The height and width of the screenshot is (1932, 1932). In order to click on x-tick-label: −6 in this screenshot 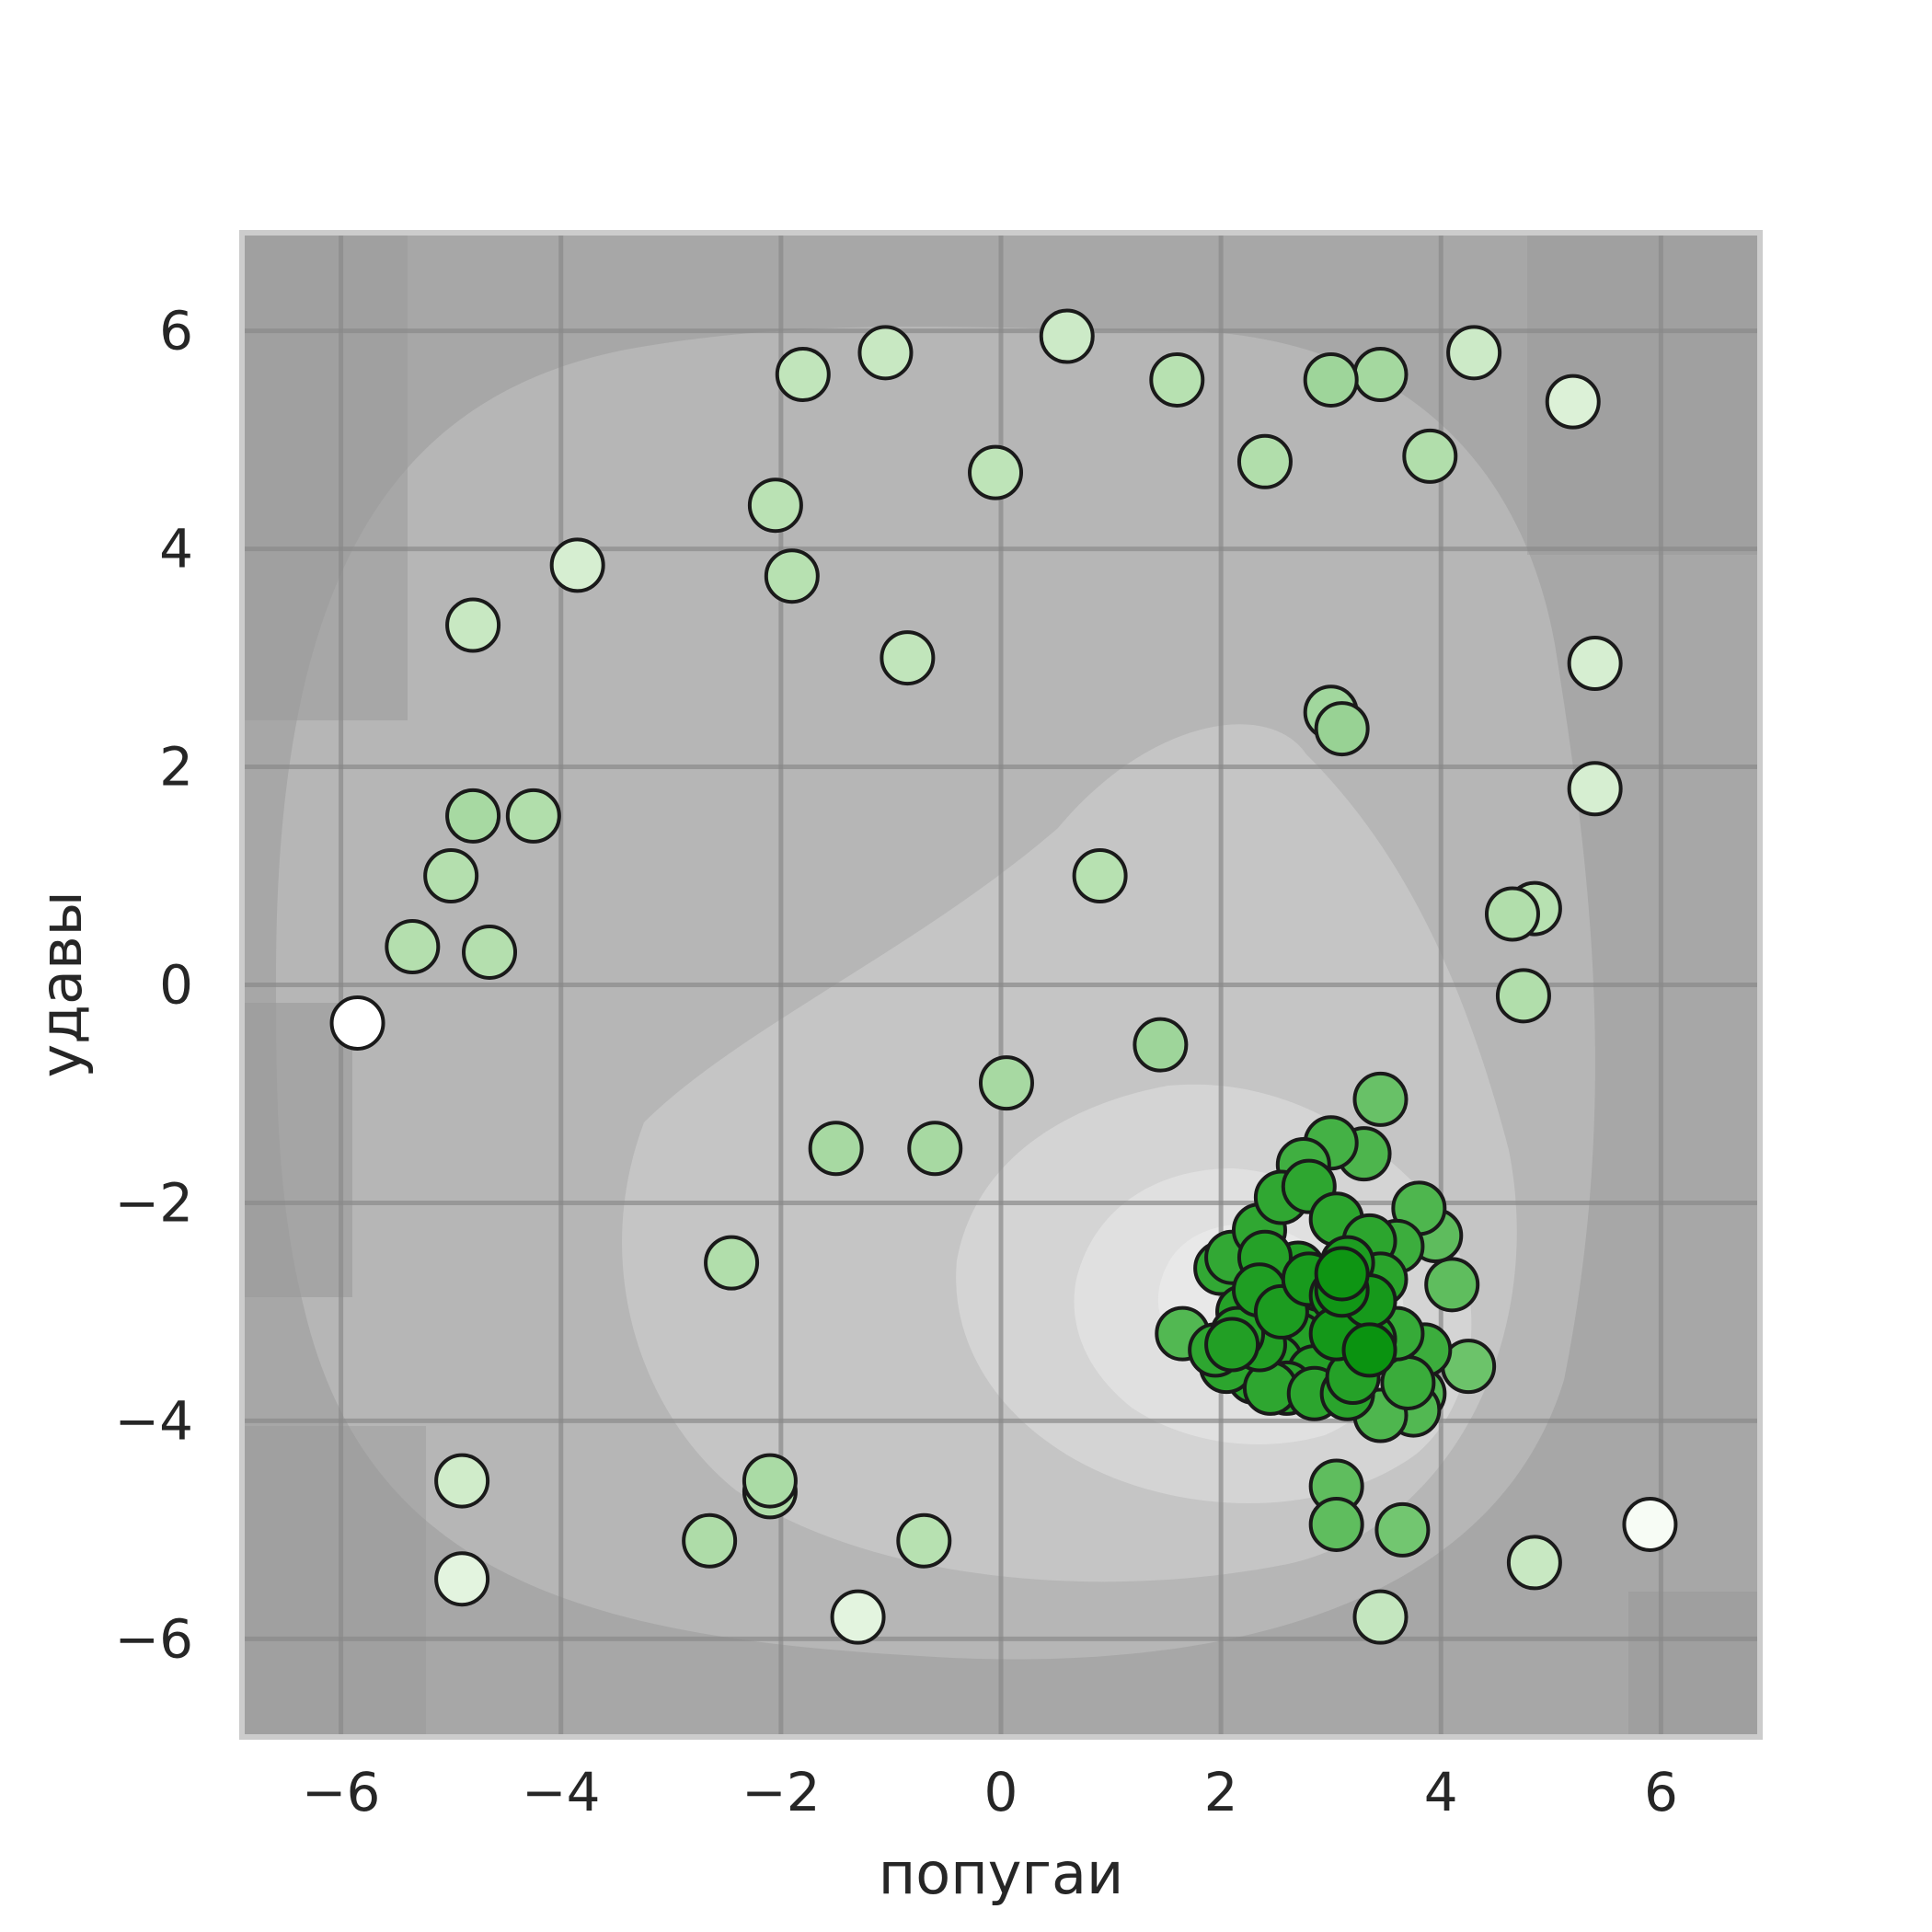, I will do `click(341, 1792)`.